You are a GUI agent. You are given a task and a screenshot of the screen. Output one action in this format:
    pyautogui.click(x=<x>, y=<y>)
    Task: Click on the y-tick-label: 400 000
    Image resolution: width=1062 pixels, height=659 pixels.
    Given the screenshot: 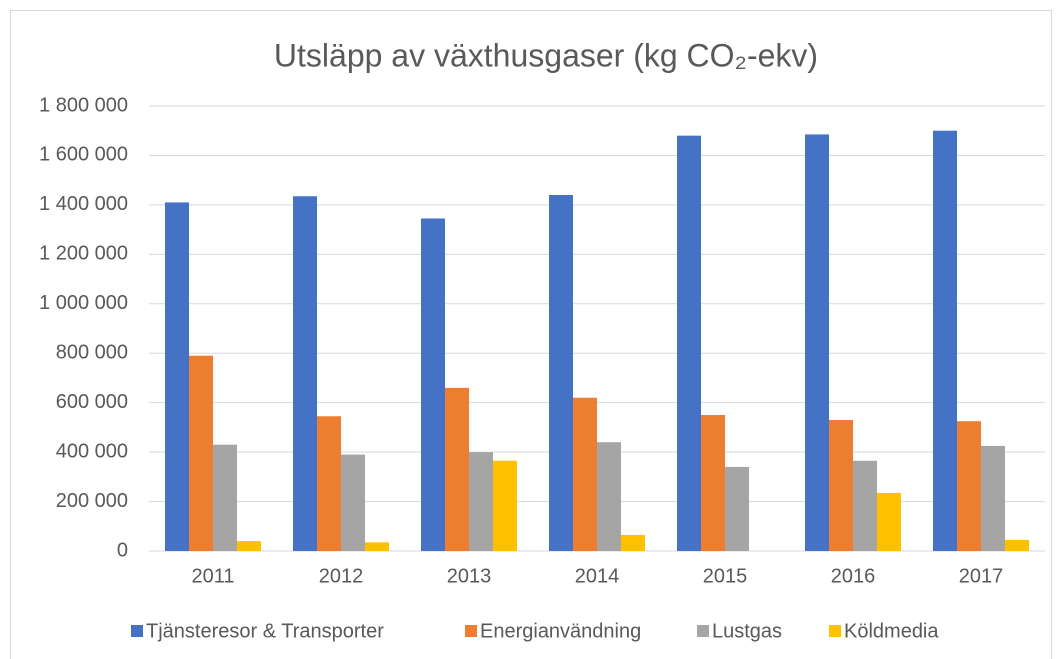 What is the action you would take?
    pyautogui.click(x=92, y=451)
    